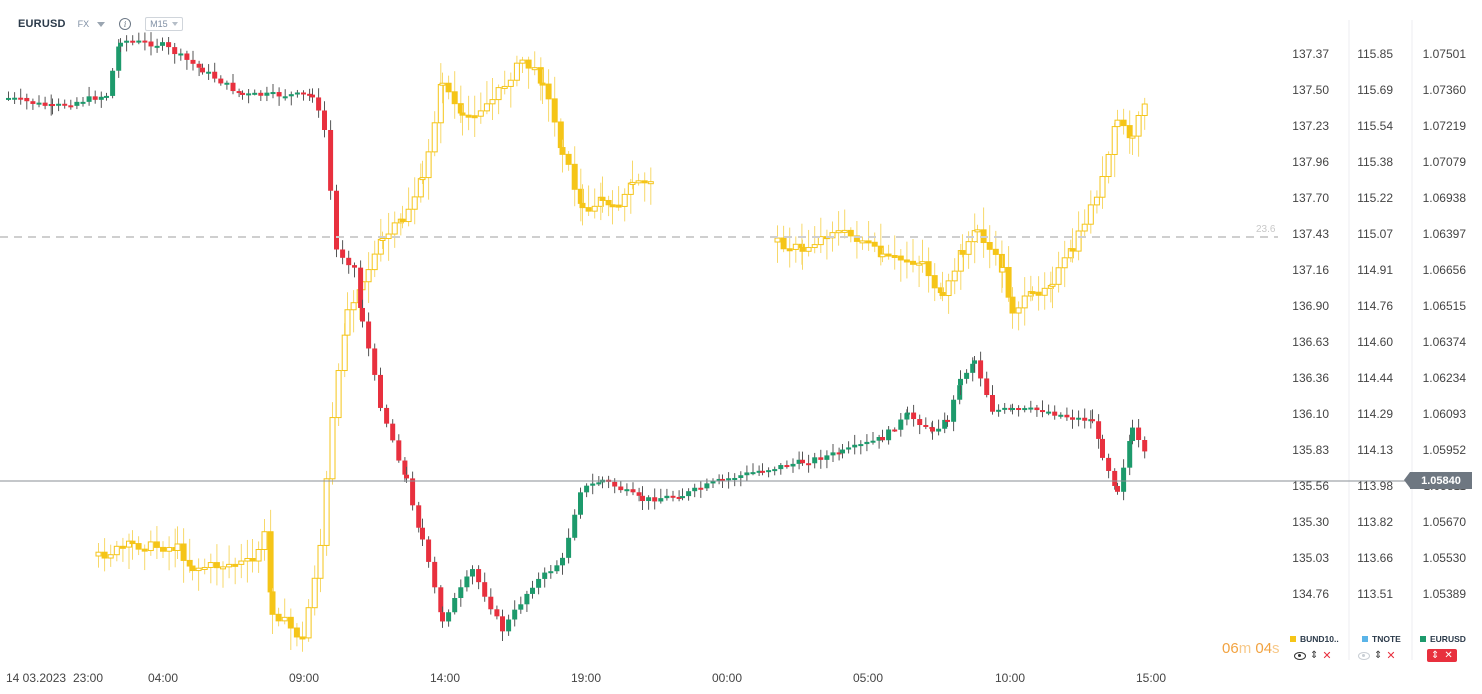 This screenshot has height=694, width=1482. I want to click on symbol-name: EURUSD, so click(42, 24).